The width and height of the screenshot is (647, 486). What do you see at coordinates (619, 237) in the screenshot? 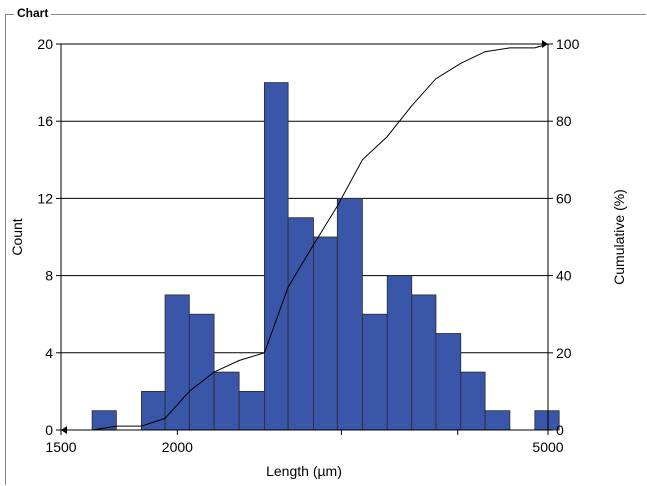
I see `y2-axis-label: Cumulative (%)` at bounding box center [619, 237].